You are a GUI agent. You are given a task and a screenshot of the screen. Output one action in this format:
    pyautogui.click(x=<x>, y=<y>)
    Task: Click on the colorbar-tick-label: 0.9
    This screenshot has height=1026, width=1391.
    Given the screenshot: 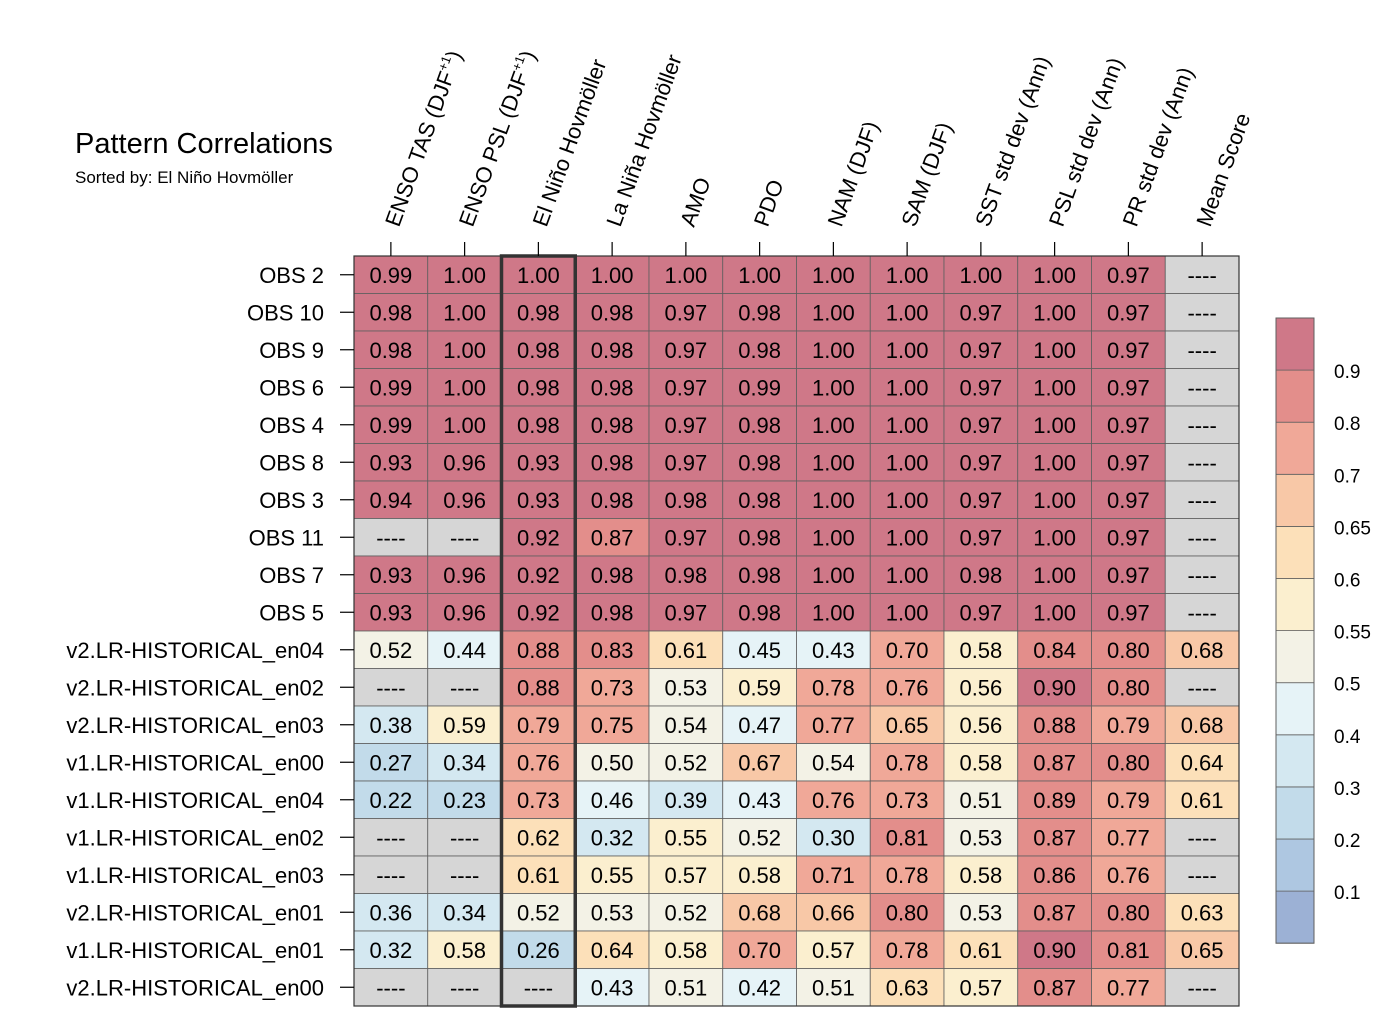 What is the action you would take?
    pyautogui.click(x=1347, y=372)
    